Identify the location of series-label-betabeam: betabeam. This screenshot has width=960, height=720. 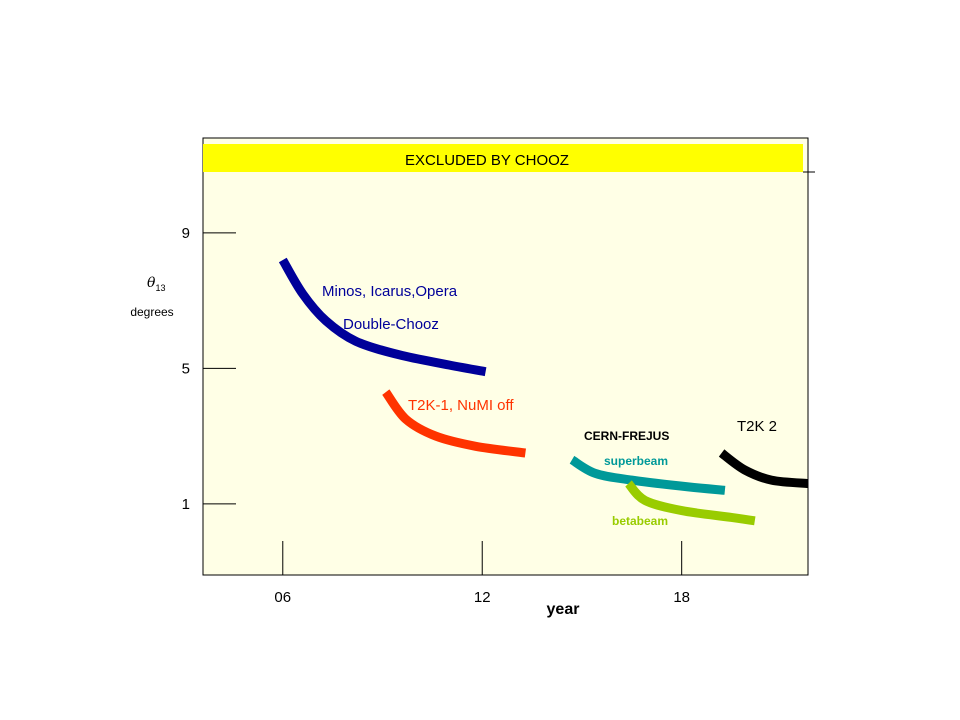
(640, 521).